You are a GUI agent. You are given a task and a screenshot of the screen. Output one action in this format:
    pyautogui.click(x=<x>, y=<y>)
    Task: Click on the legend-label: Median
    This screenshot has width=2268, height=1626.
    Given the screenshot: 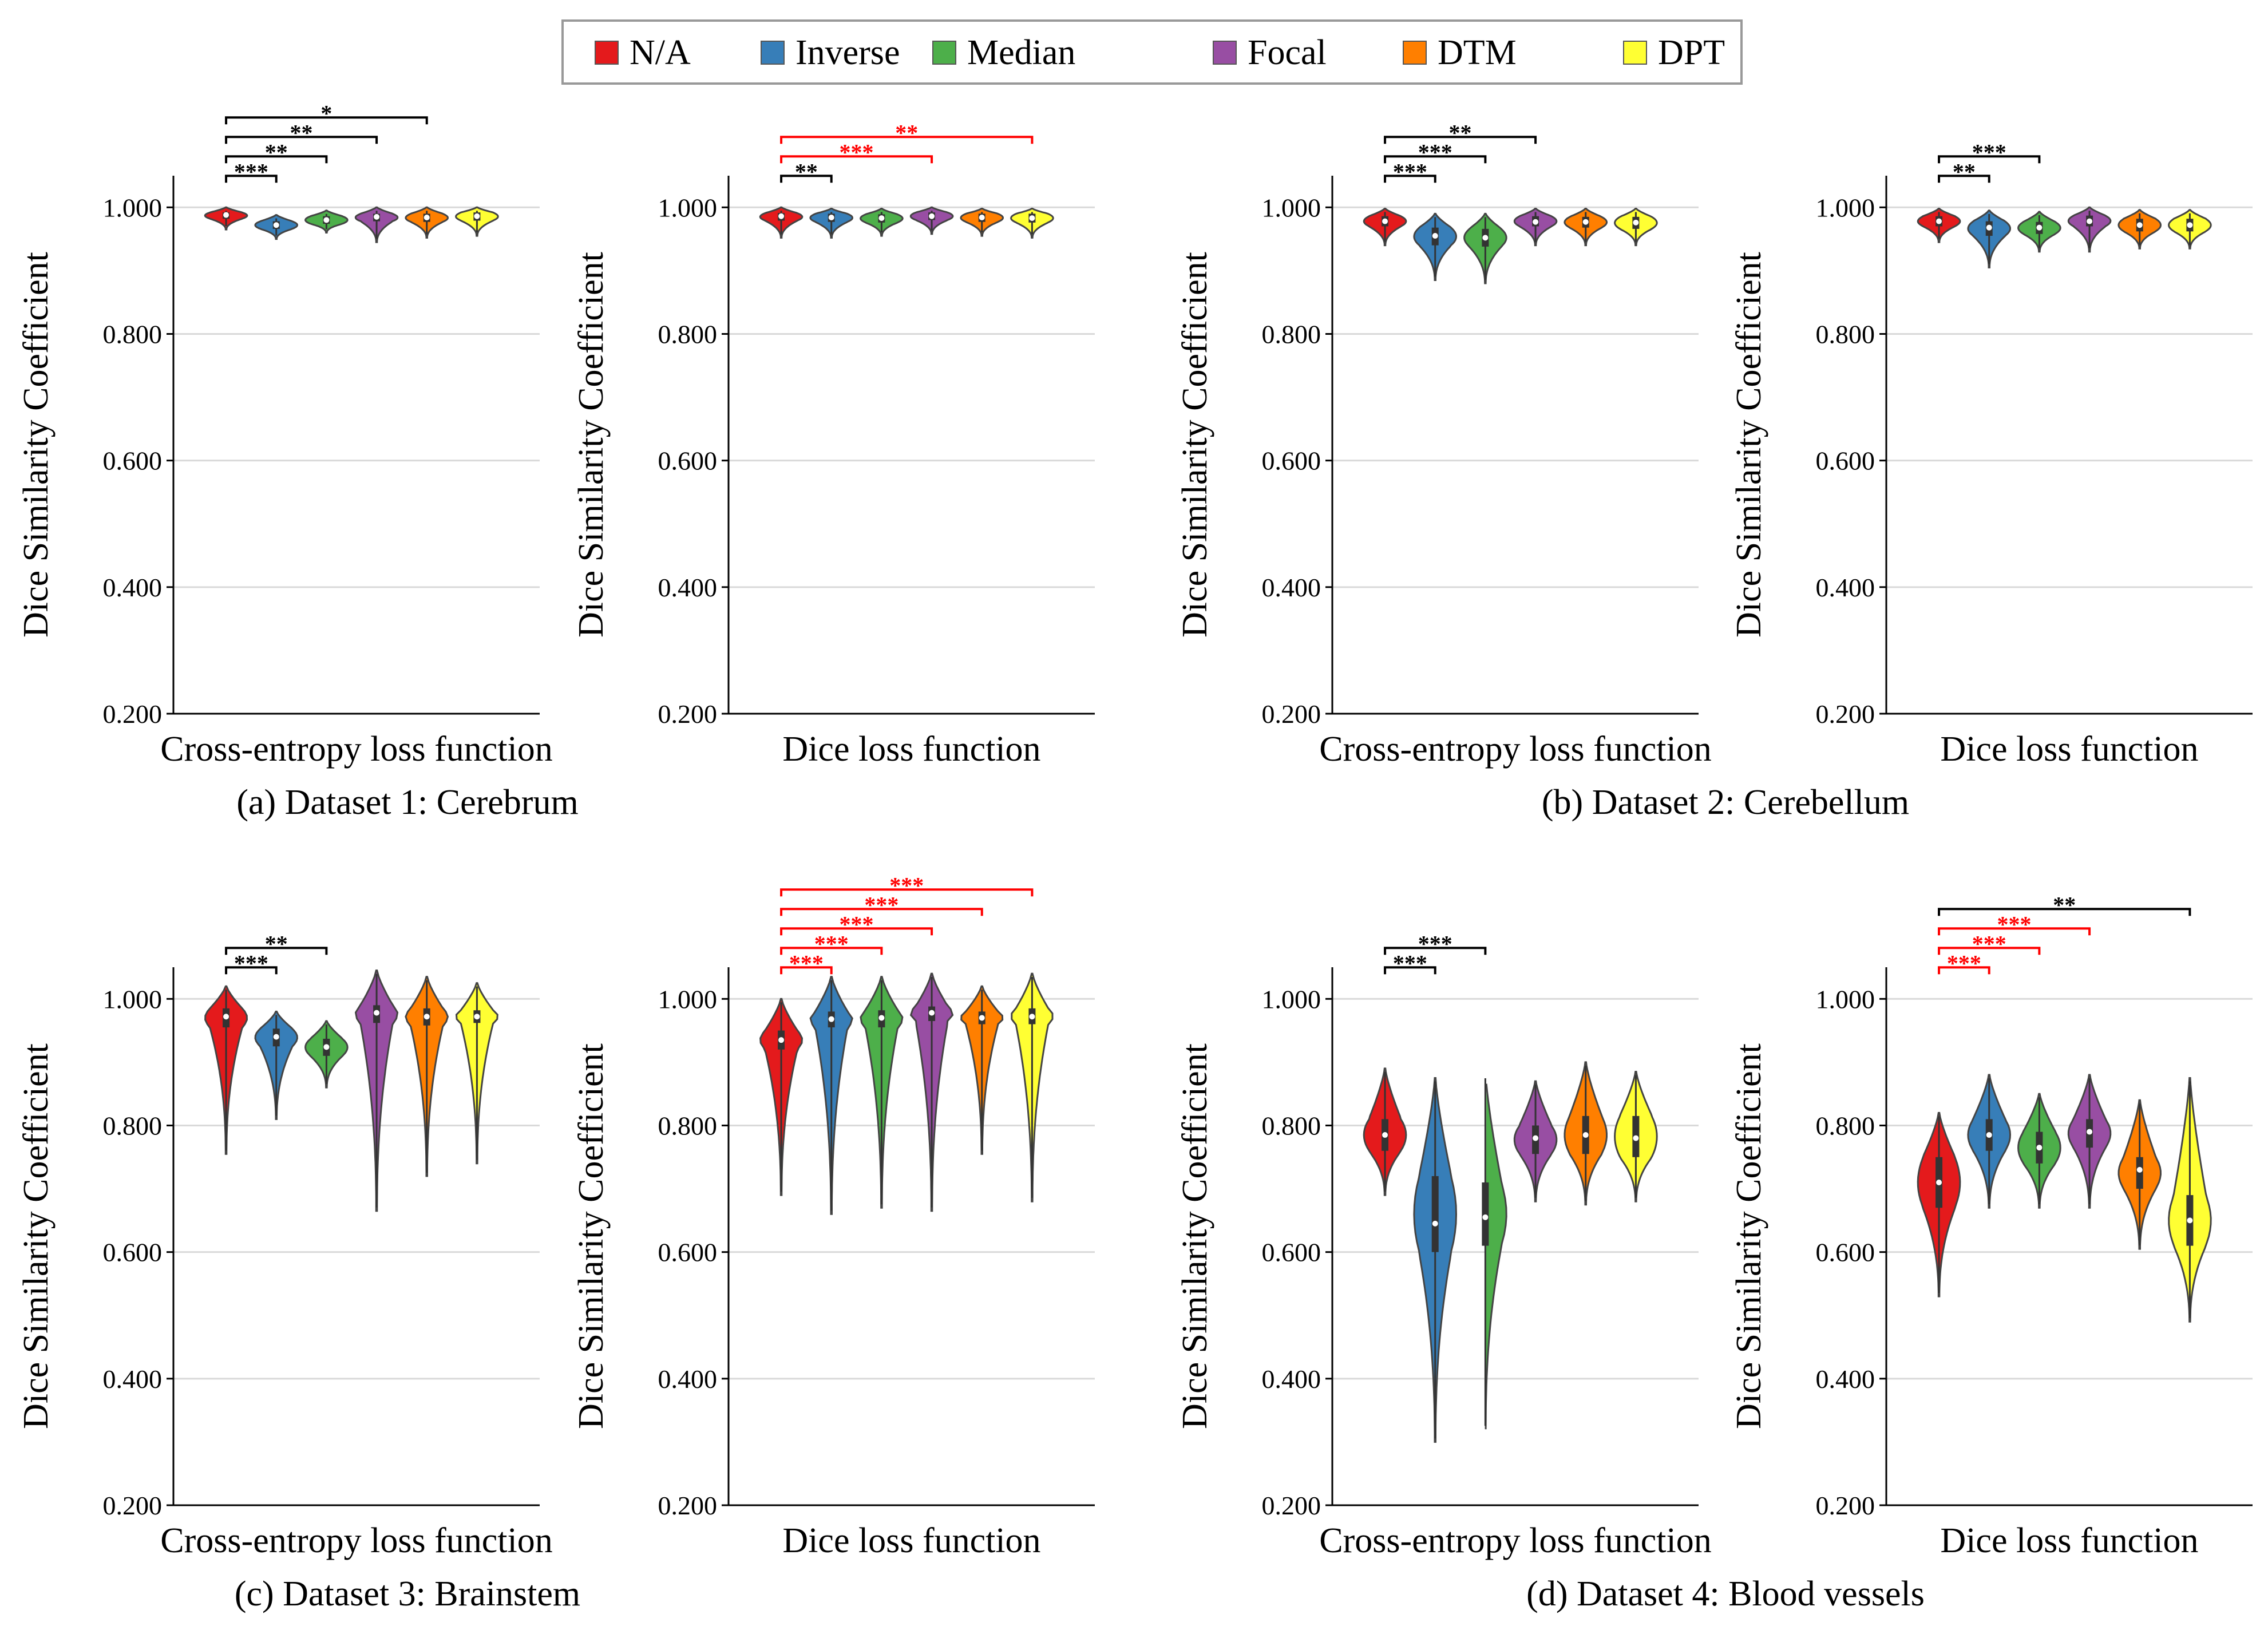 What is the action you would take?
    pyautogui.click(x=1021, y=53)
    